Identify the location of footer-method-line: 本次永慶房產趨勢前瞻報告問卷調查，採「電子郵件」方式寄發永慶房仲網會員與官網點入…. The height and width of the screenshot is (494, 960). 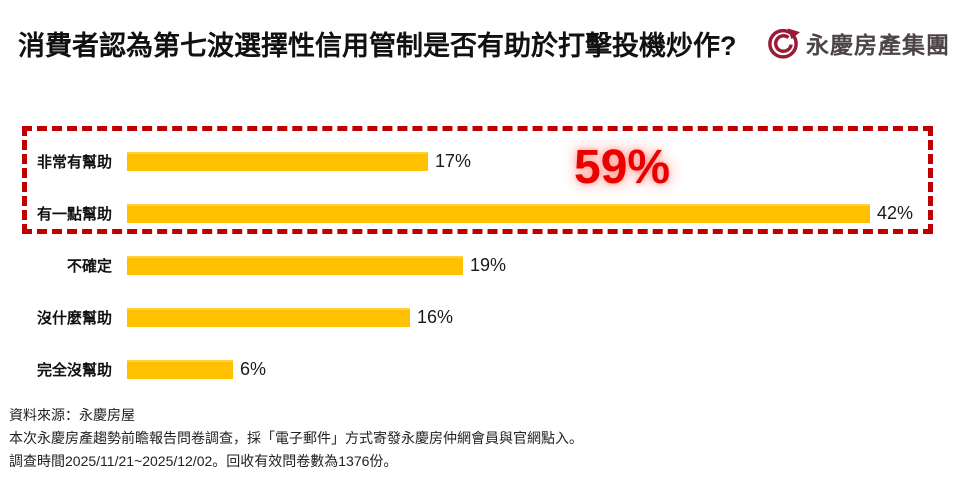
(296, 438).